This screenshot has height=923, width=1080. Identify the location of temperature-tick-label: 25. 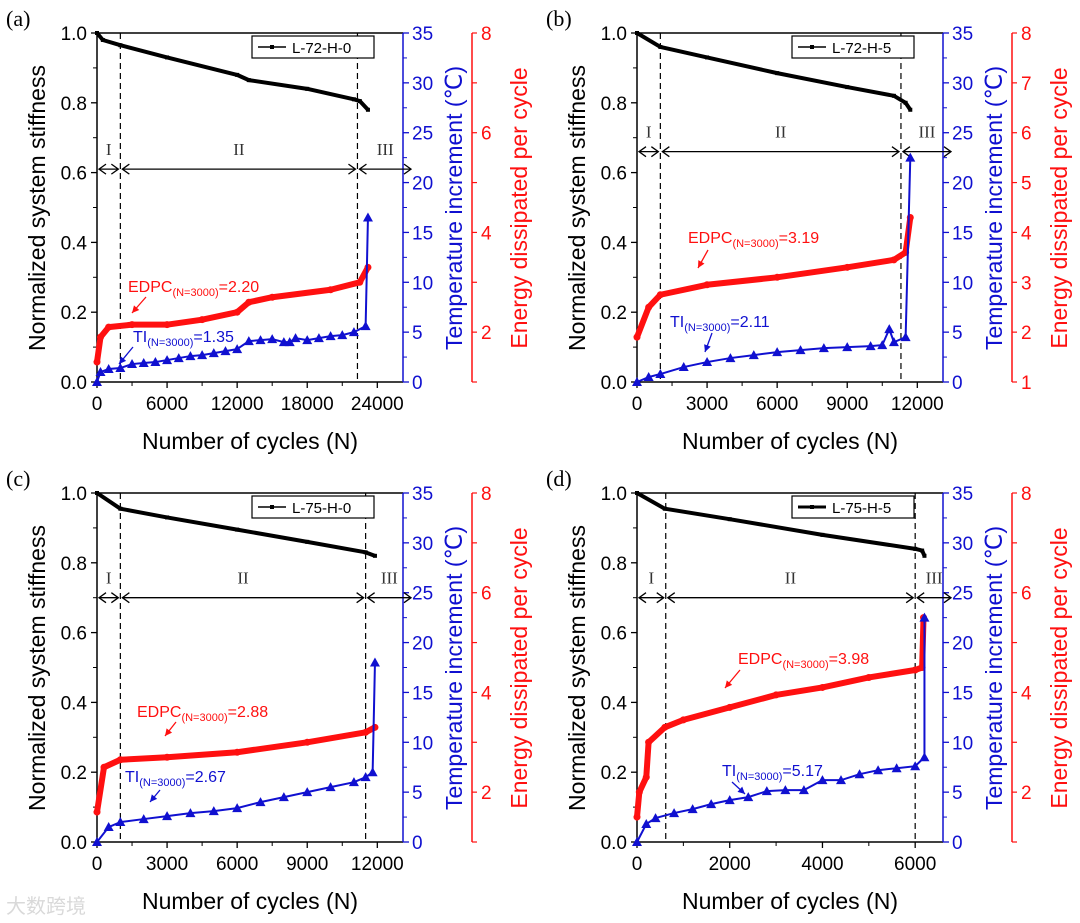
(962, 134).